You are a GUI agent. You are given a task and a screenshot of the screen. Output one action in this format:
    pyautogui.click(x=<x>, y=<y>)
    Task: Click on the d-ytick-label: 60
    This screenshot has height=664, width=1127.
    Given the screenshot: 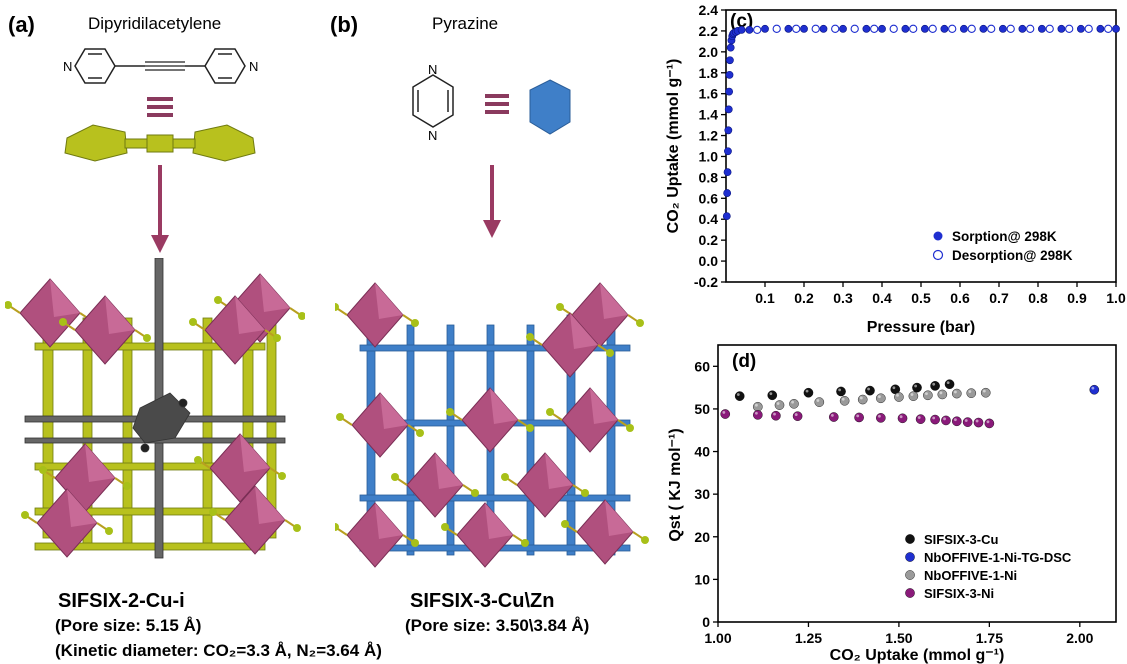 What is the action you would take?
    pyautogui.click(x=702, y=366)
    